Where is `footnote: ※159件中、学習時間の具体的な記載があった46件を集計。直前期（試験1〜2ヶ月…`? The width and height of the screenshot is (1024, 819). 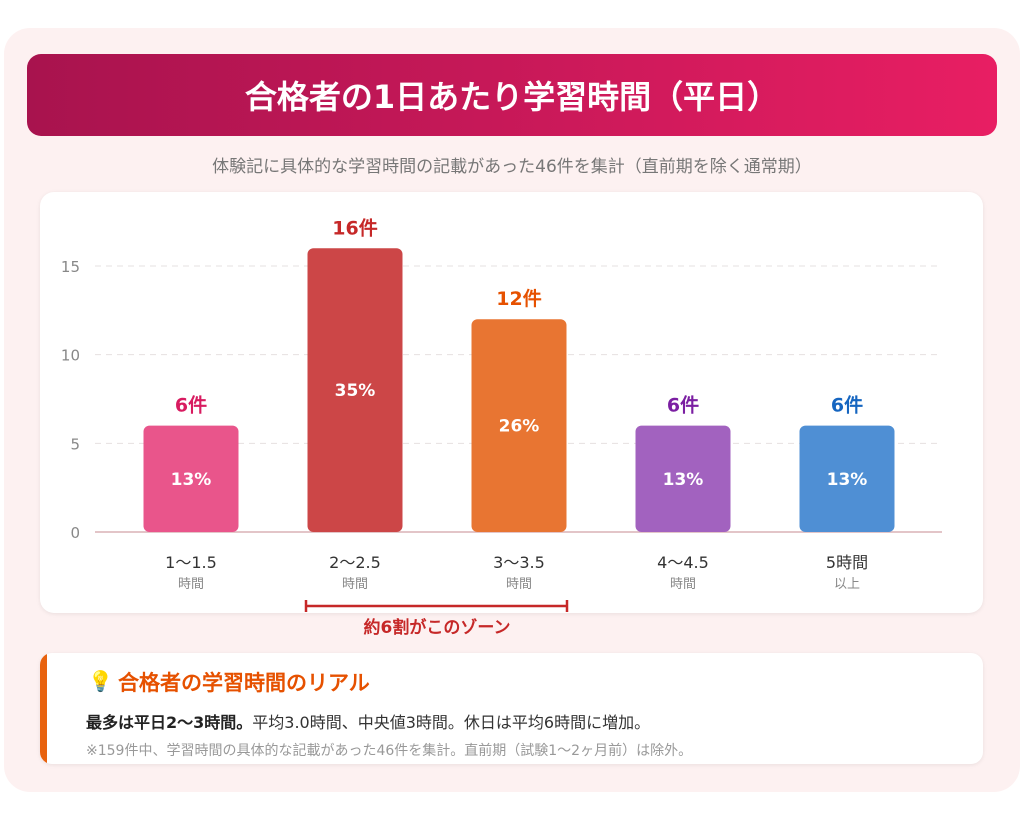 footnote: ※159件中、学習時間の具体的な記載があった46件を集計。直前期（試験1〜2ヶ月… is located at coordinates (389, 751).